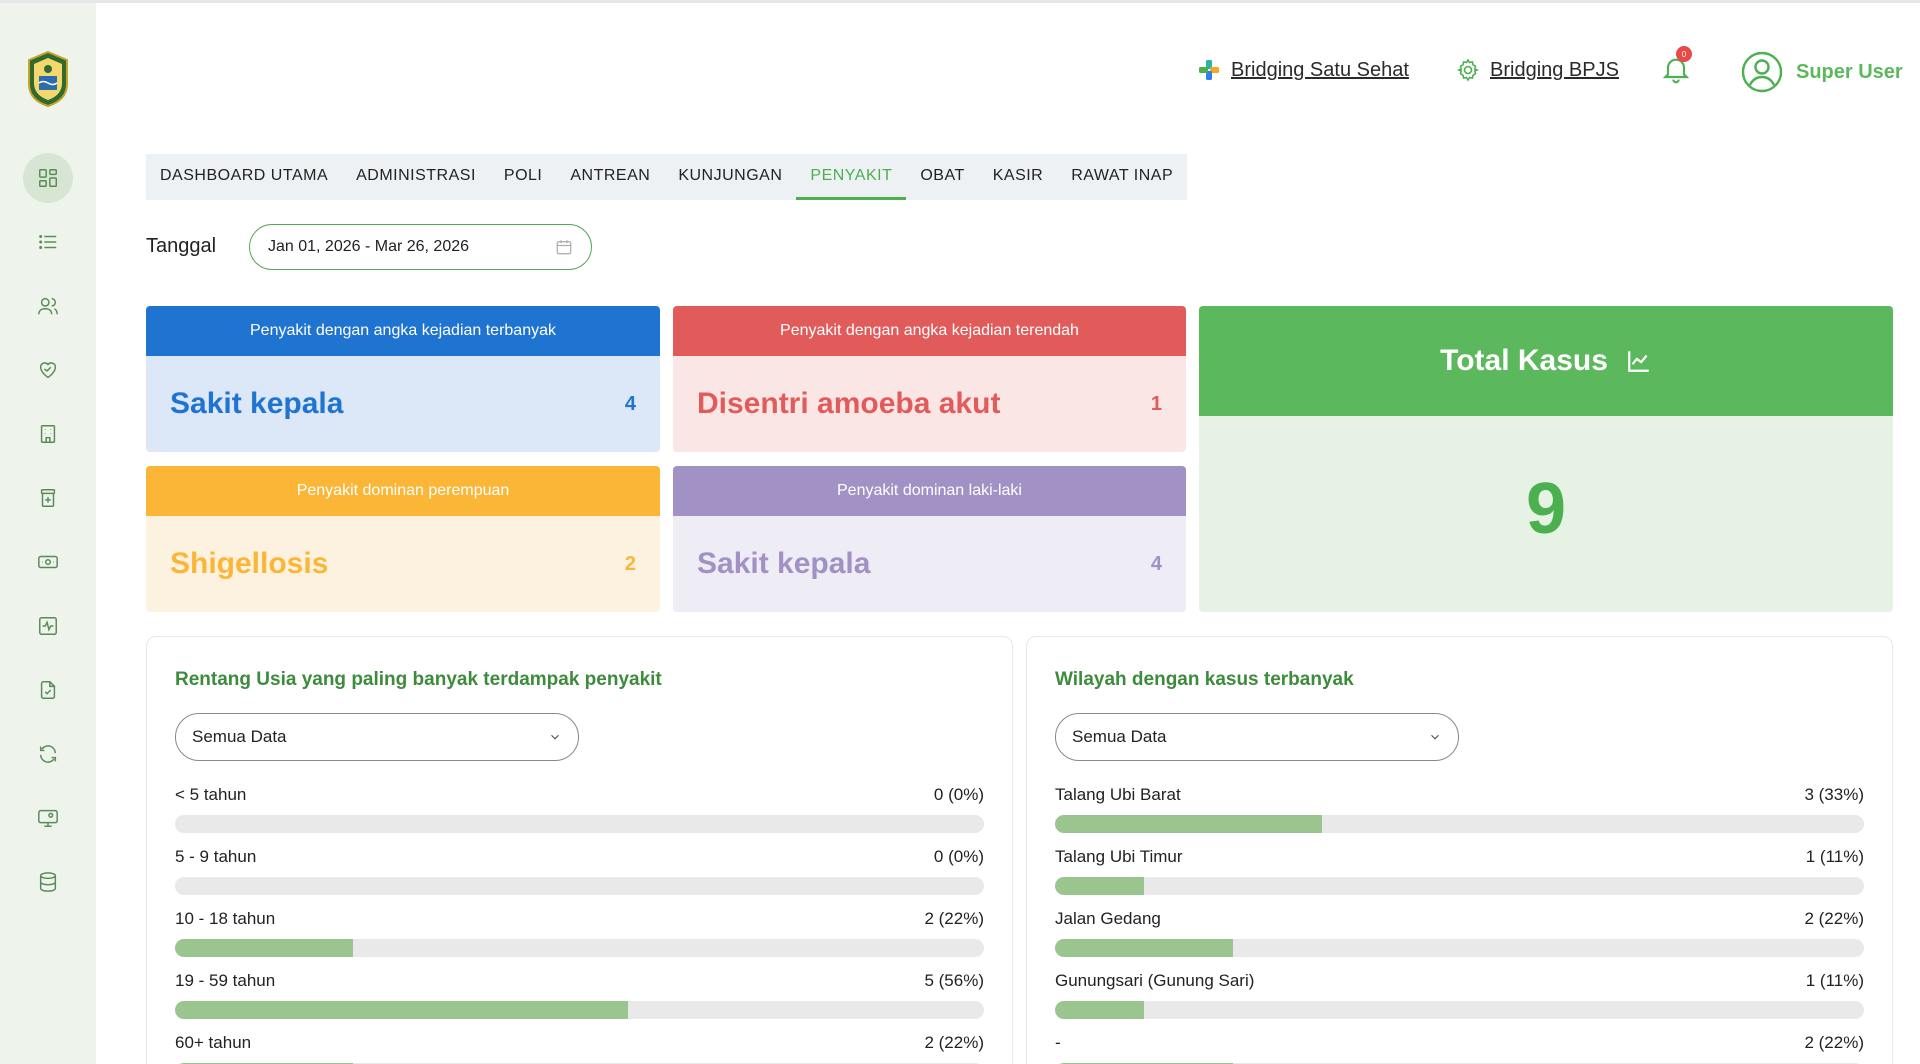  Describe the element at coordinates (1684, 54) in the screenshot. I see `notification-badge: 0` at that location.